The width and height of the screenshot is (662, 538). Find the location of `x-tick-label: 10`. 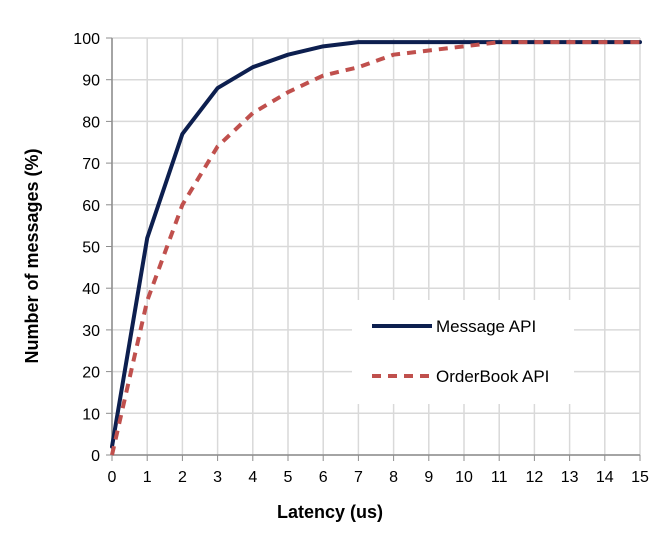

x-tick-label: 10 is located at coordinates (464, 477).